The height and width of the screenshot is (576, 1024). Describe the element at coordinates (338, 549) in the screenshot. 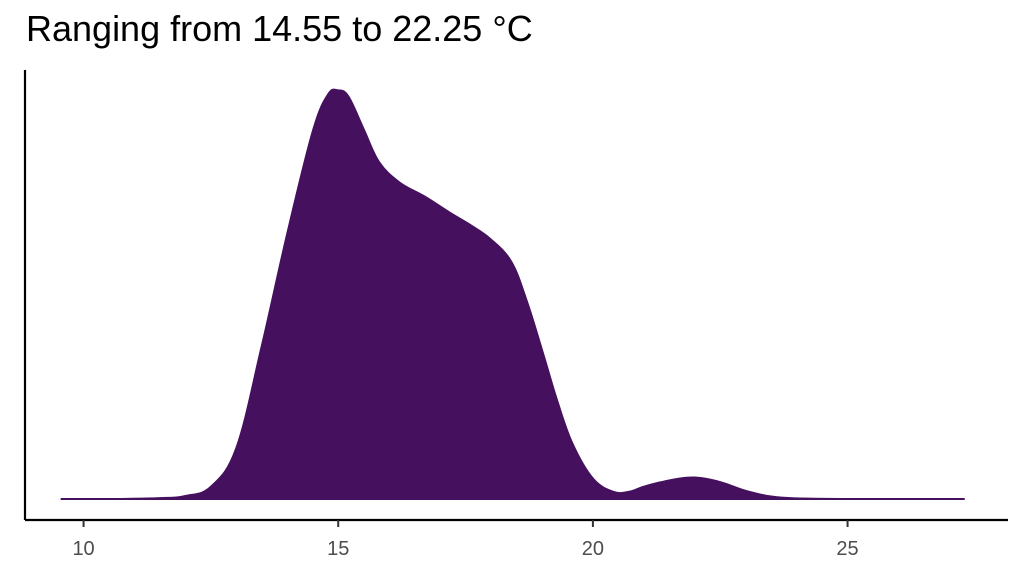

I see `x-tick-label: 15` at that location.